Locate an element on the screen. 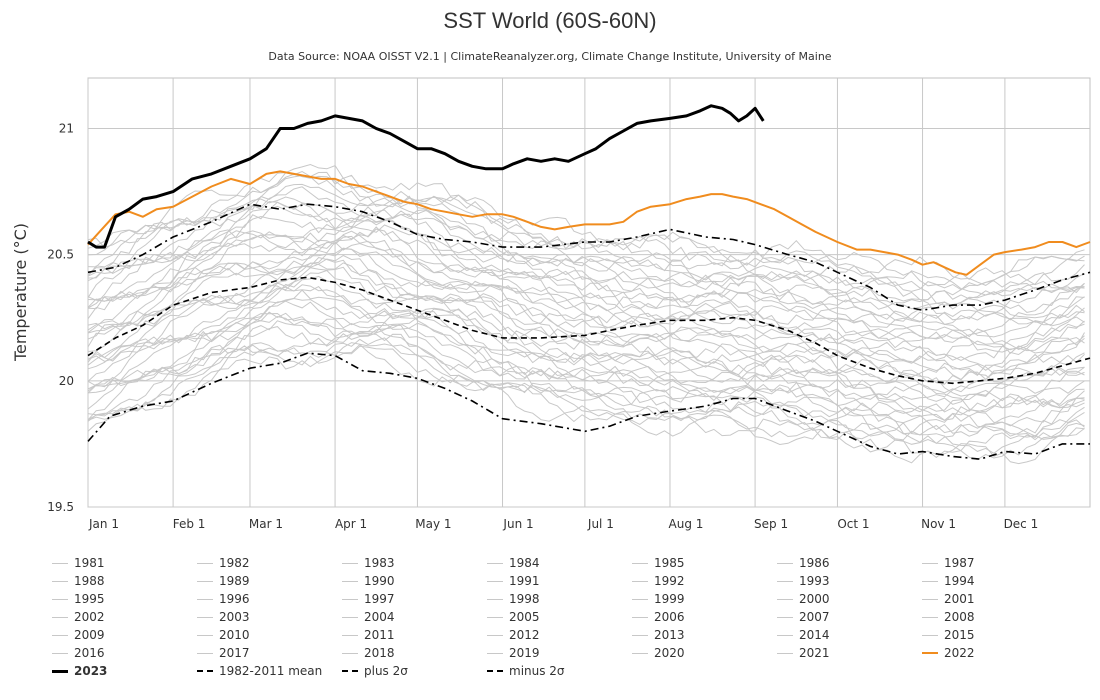  legend-item: 2007 is located at coordinates (849, 617).